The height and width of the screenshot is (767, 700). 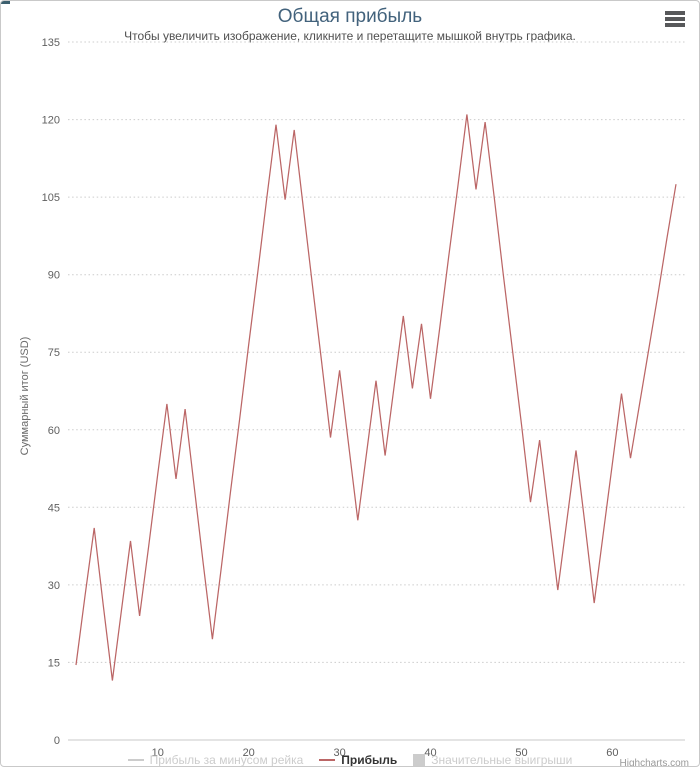 What do you see at coordinates (51, 43) in the screenshot?
I see `y-tick-label: 135` at bounding box center [51, 43].